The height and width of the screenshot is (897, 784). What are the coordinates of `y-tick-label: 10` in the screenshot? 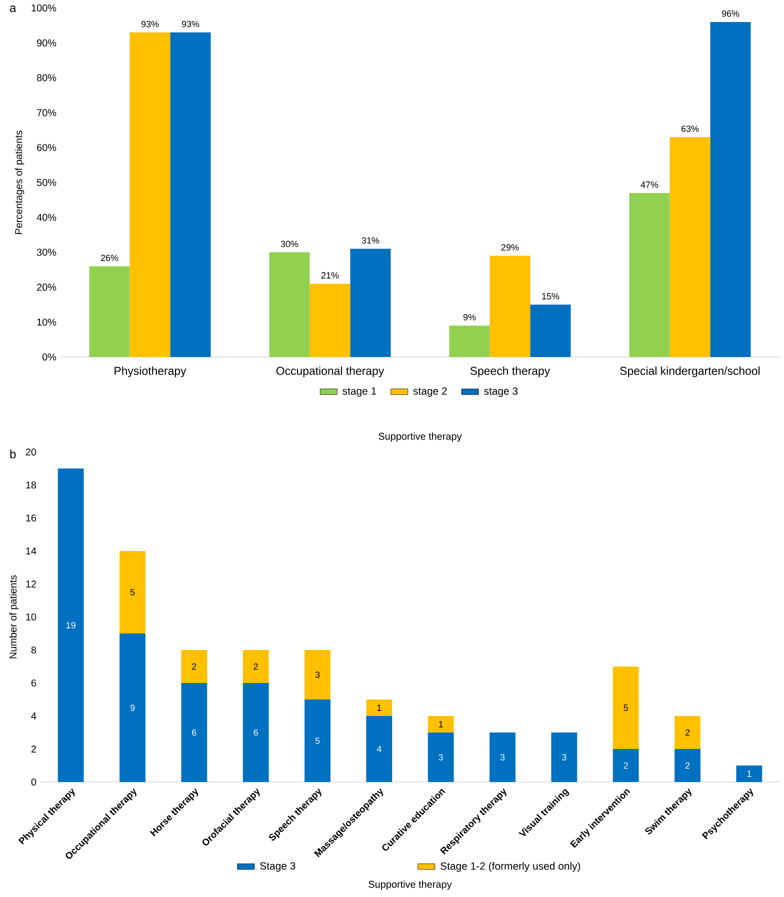 It's located at (31, 617).